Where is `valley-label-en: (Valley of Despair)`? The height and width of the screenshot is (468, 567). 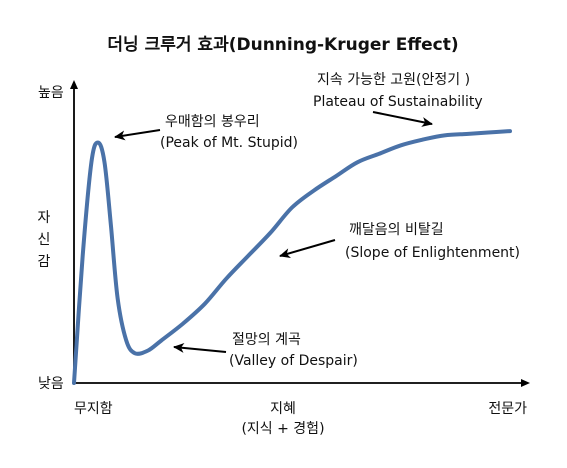 valley-label-en: (Valley of Despair) is located at coordinates (293, 361).